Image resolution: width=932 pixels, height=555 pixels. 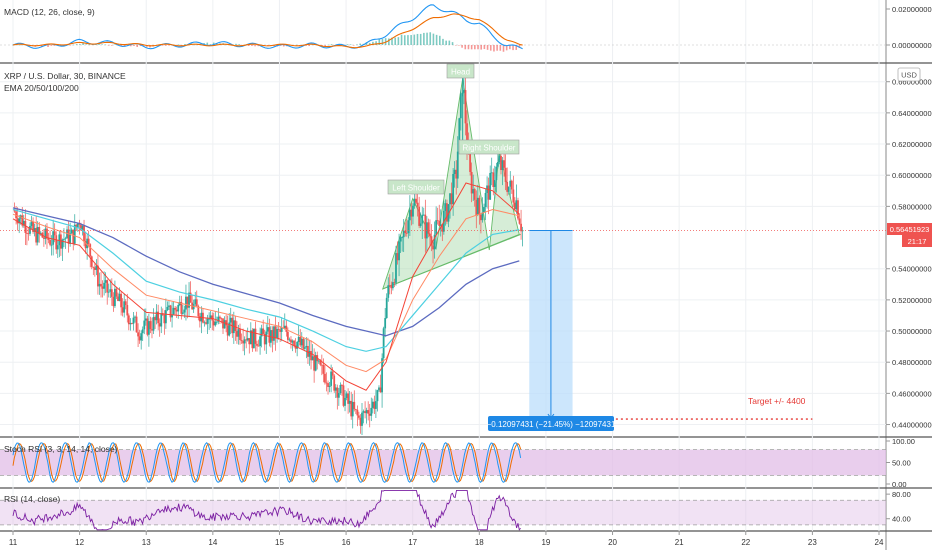 I want to click on time-axis: 11 12 13 14 15 16 17 18 19 20 21 22 23 24, so click(x=446, y=539).